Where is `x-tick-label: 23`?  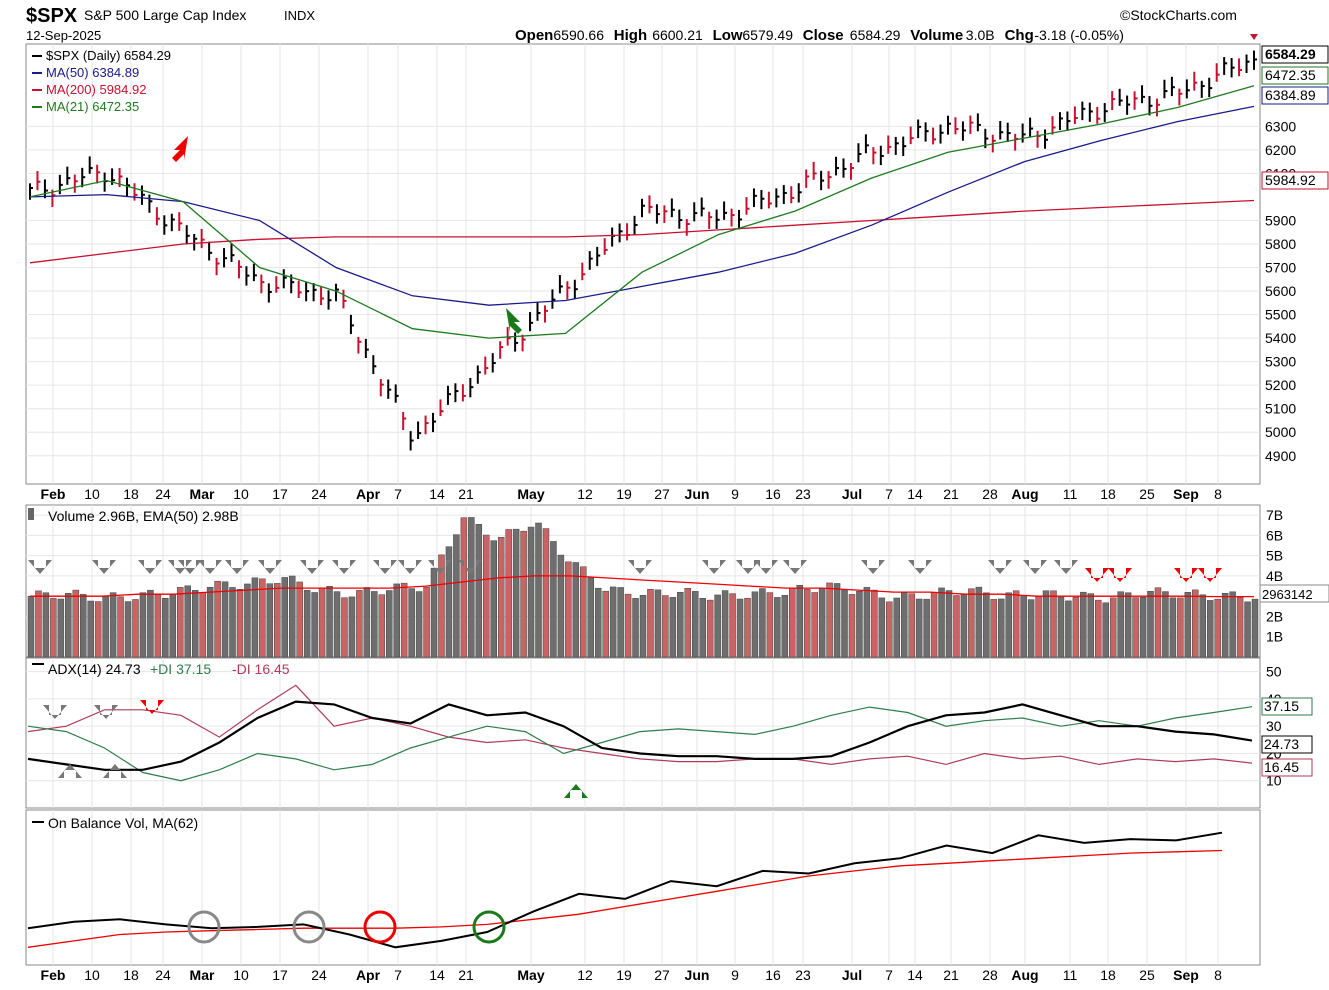
x-tick-label: 23 is located at coordinates (803, 494).